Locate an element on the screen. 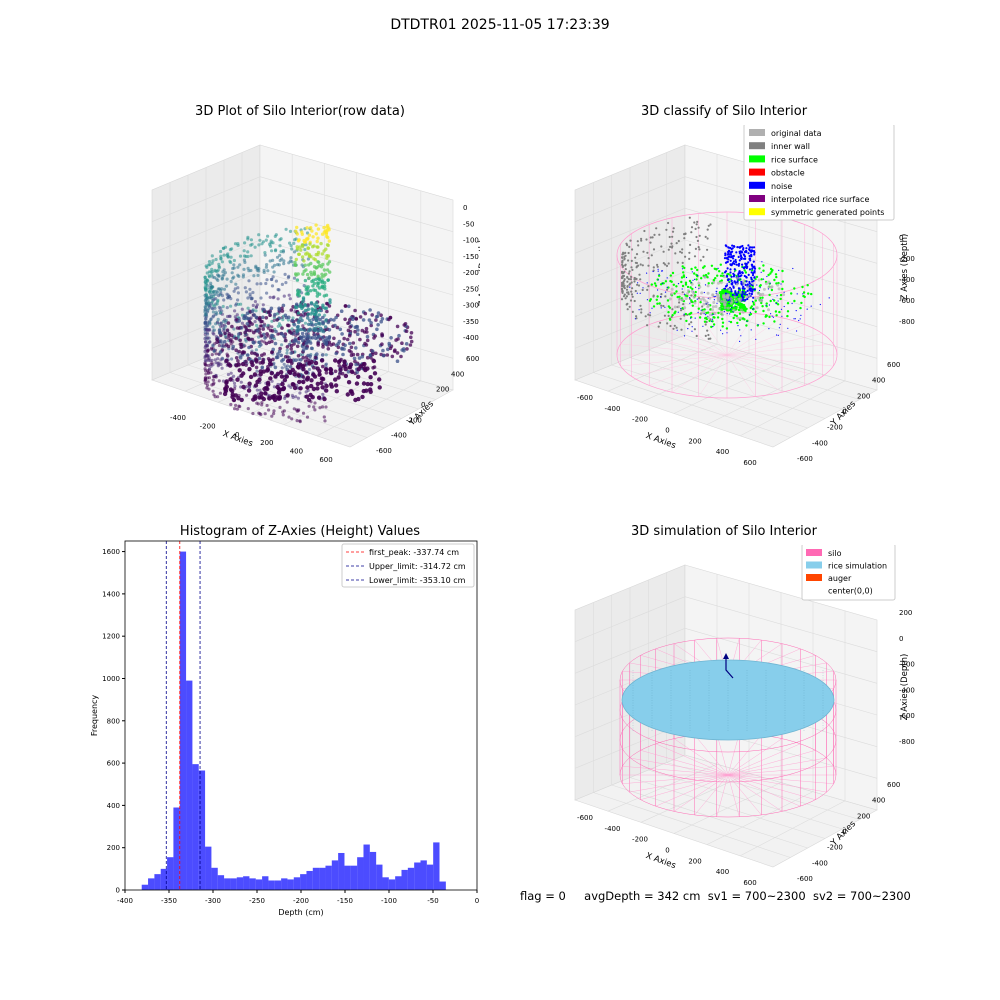 This screenshot has width=1000, height=1000. x-tick-label: -300 is located at coordinates (213, 901).